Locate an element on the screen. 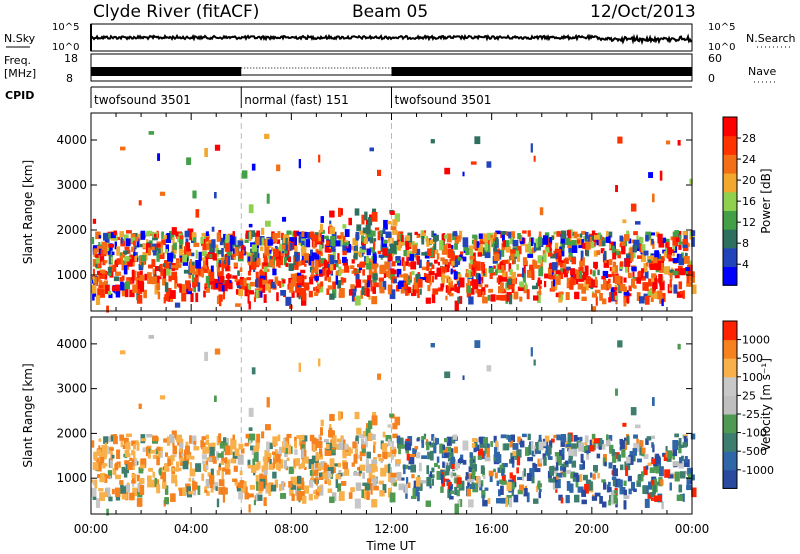 The height and width of the screenshot is (554, 800). date-label: 12/Oct/2013 is located at coordinates (643, 12).